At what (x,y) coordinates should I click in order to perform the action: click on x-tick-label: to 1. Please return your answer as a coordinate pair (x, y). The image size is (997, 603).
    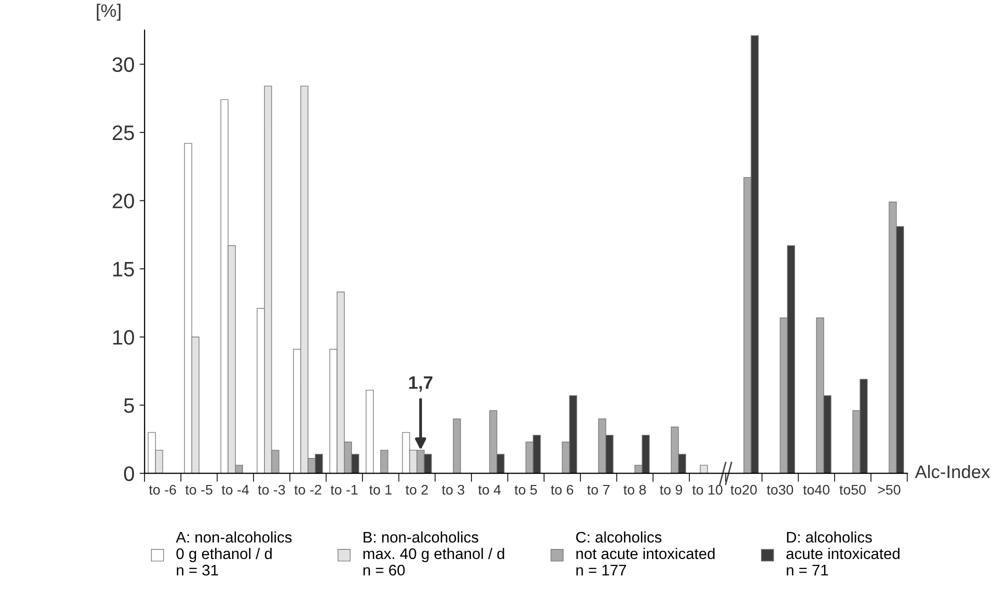
    Looking at the image, I should click on (380, 489).